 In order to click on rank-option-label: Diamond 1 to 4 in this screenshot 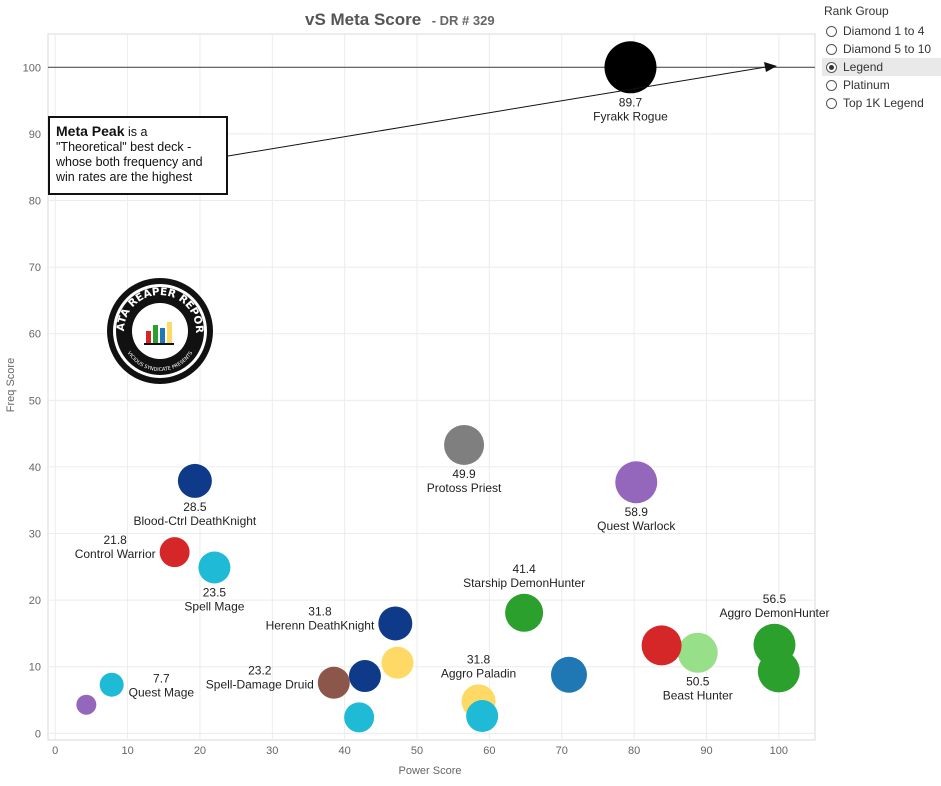, I will do `click(884, 31)`.